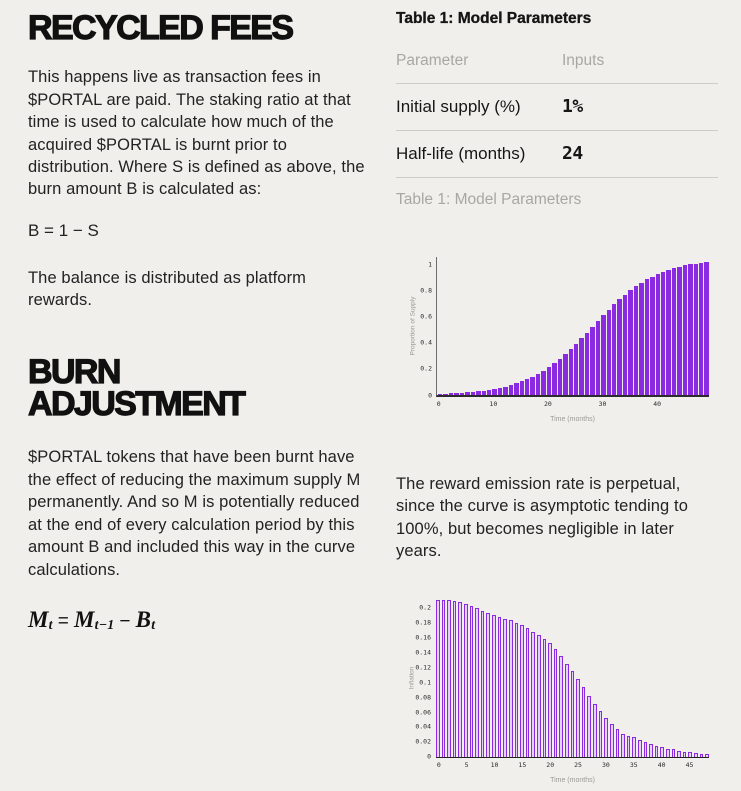  What do you see at coordinates (689, 764) in the screenshot?
I see `x-tick-label: 45` at bounding box center [689, 764].